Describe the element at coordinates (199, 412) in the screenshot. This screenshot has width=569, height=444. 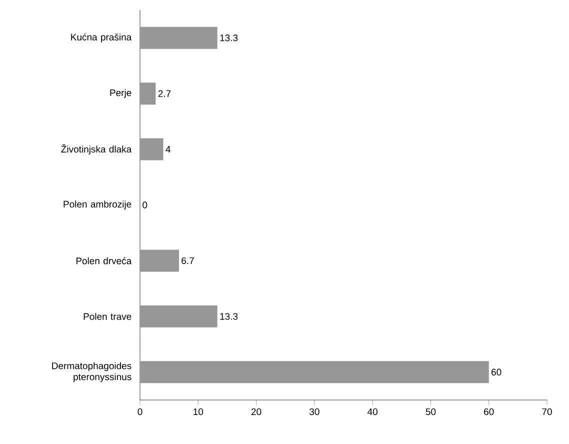
I see `x-tick-label: 10` at that location.